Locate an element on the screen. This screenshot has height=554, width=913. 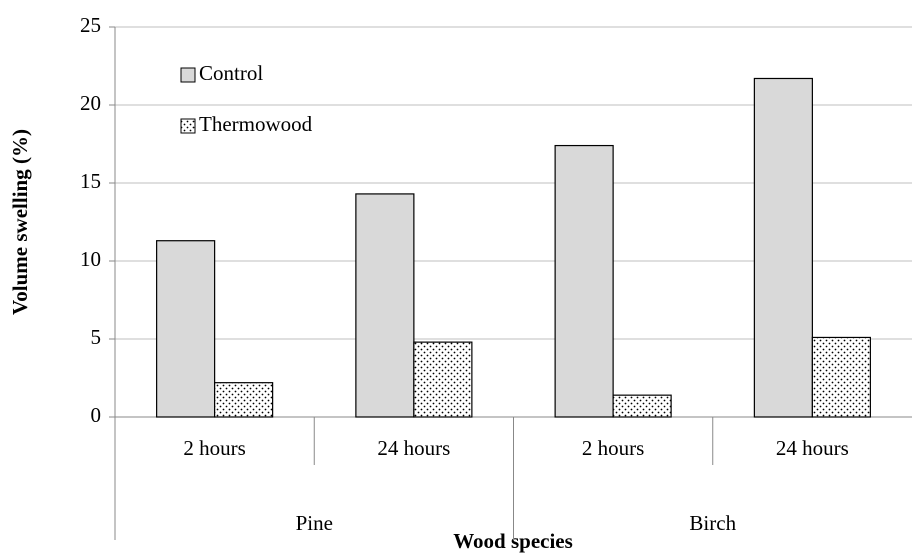
category-group-label: Pine is located at coordinates (314, 523).